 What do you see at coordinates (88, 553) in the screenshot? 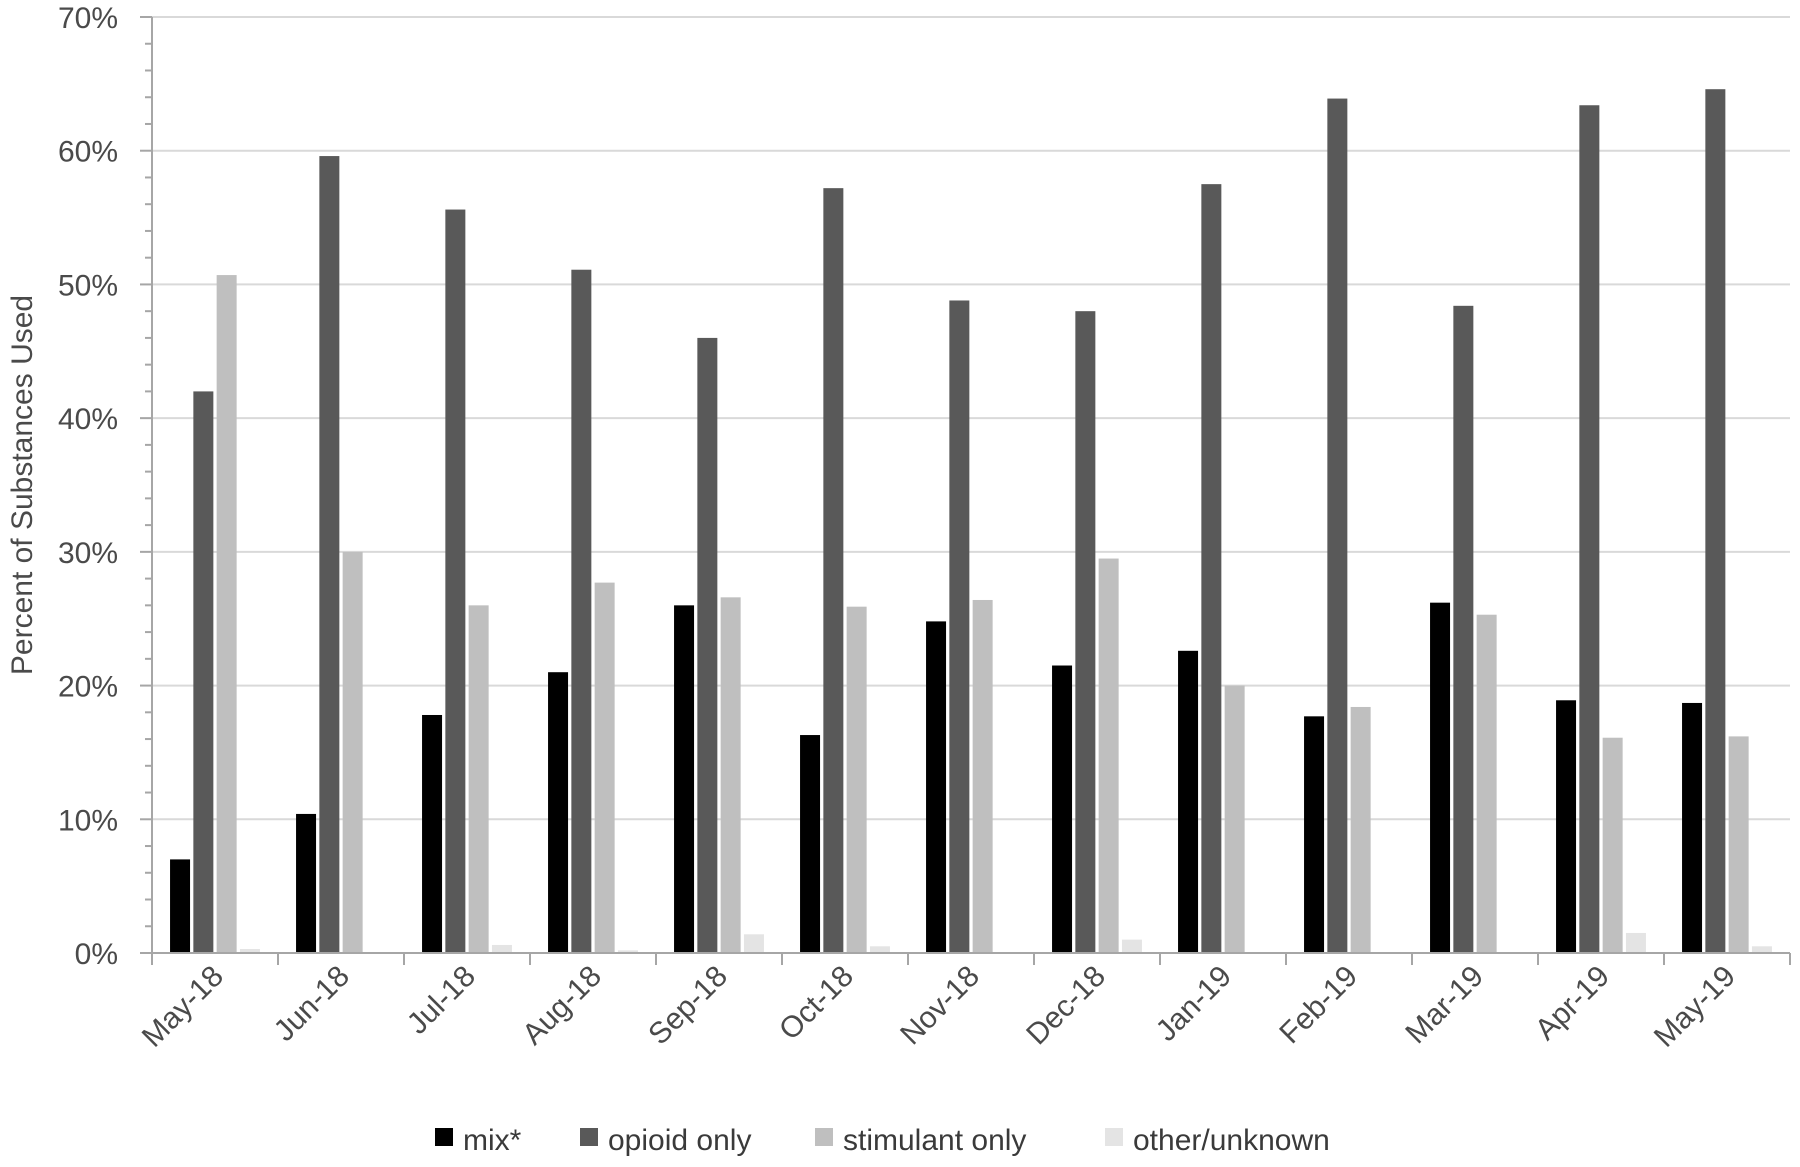
I see `y-tick-label: 30%` at bounding box center [88, 553].